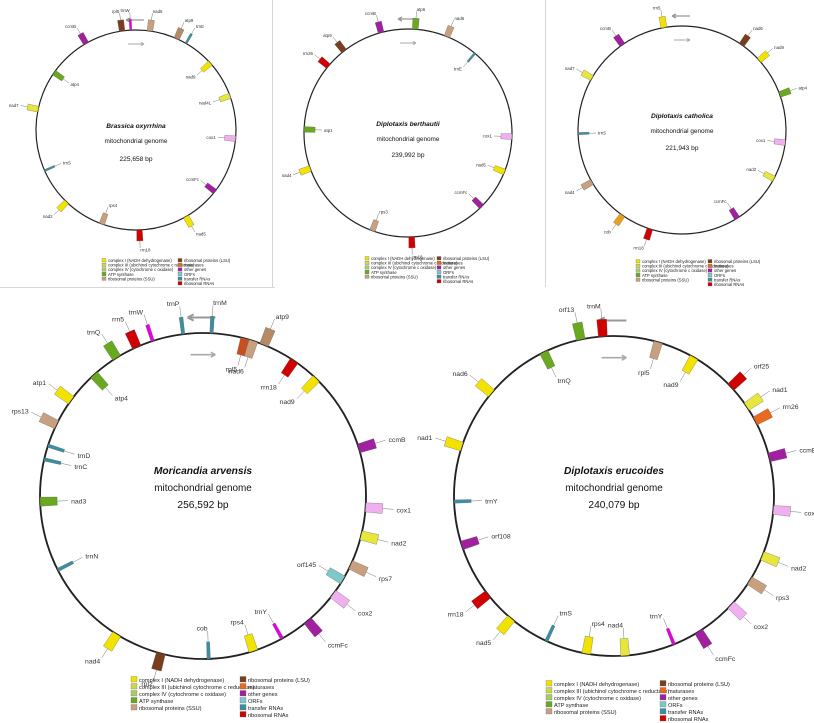 The width and height of the screenshot is (814, 723). What do you see at coordinates (670, 385) in the screenshot?
I see `gene-label: nad9` at bounding box center [670, 385].